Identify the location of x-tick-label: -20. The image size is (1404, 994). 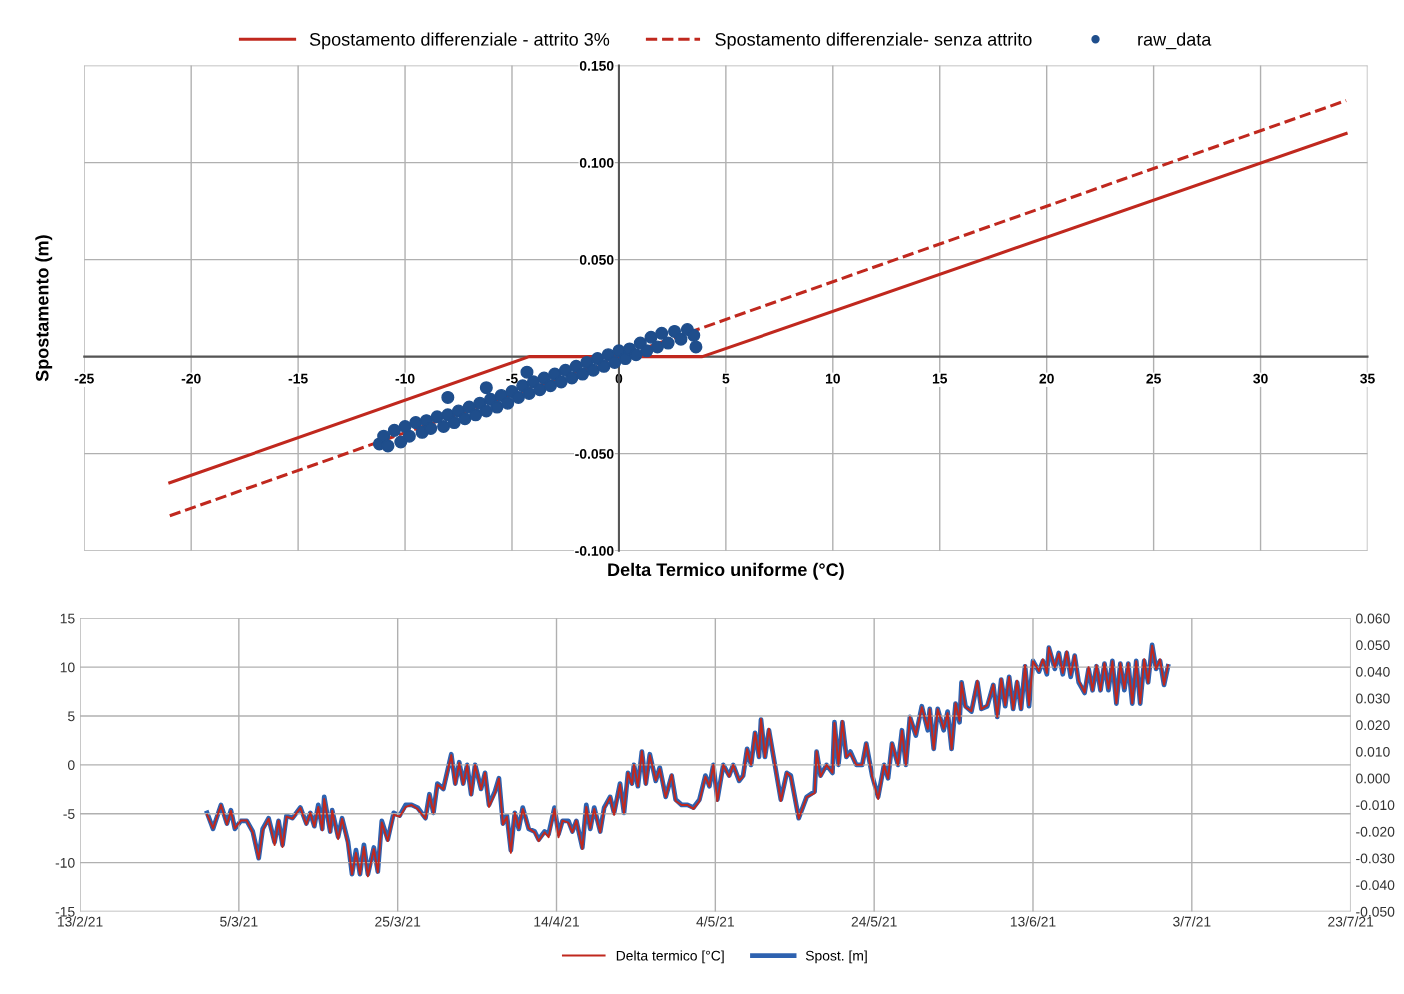
(191, 378).